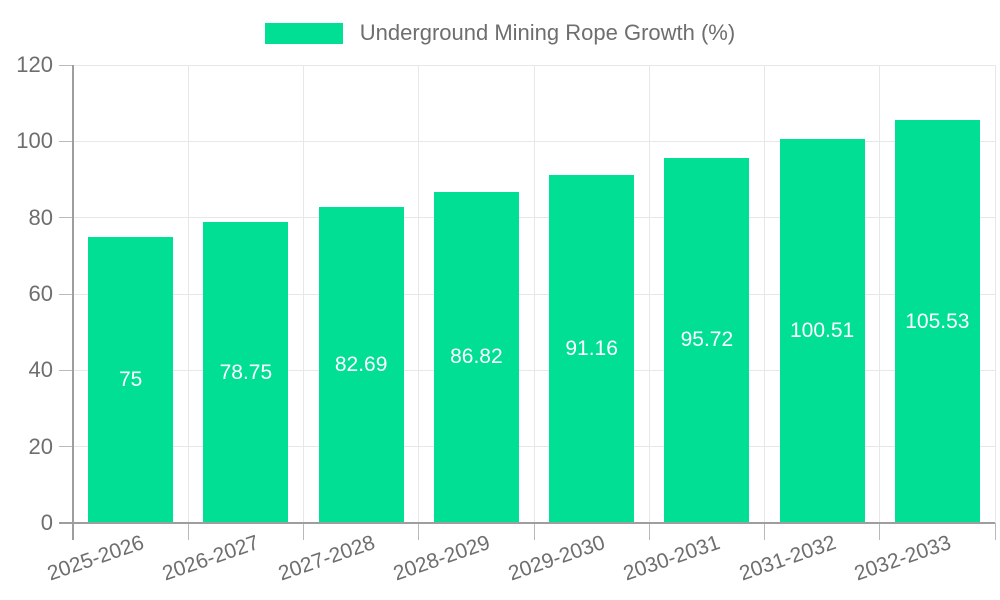 This screenshot has width=1000, height=600. I want to click on x-tick-label: 2031-2032, so click(787, 558).